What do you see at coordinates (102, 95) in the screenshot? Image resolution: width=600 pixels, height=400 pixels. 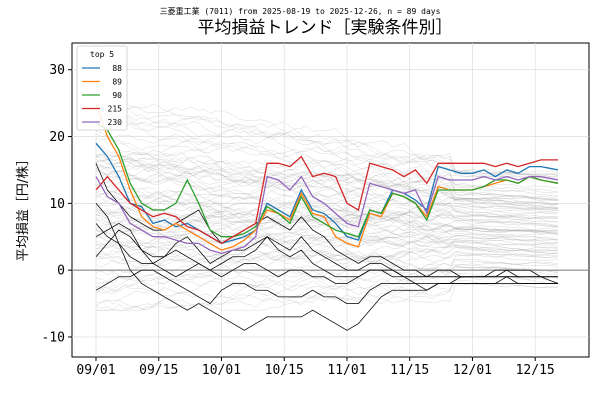 I see `legend-items: 88 89 90 215 230` at bounding box center [102, 95].